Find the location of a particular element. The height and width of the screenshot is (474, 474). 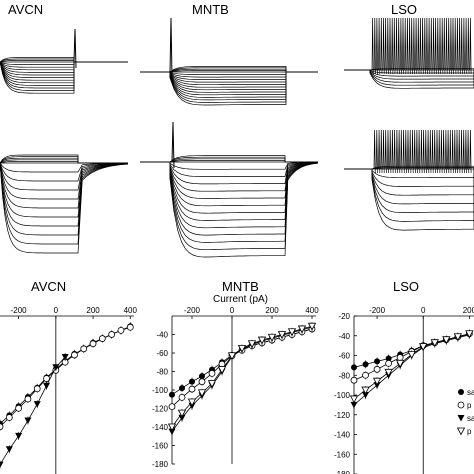

x-tick-label: -200 is located at coordinates (192, 310).